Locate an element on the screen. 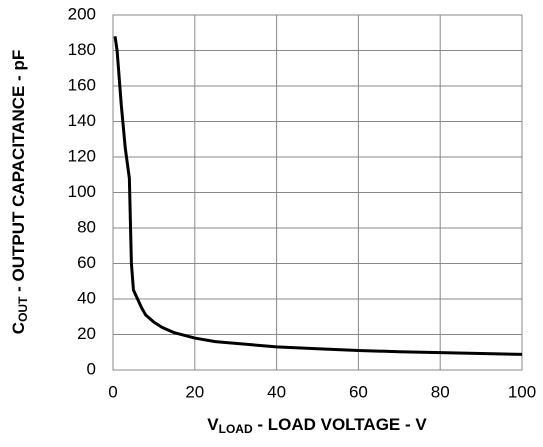 This screenshot has width=543, height=447. y-tick-label: 40 is located at coordinates (86, 297).